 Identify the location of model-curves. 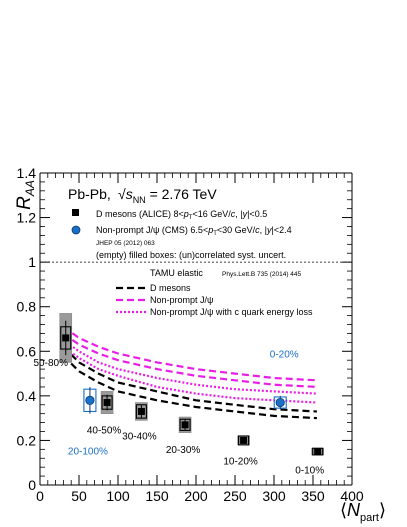
(189, 372).